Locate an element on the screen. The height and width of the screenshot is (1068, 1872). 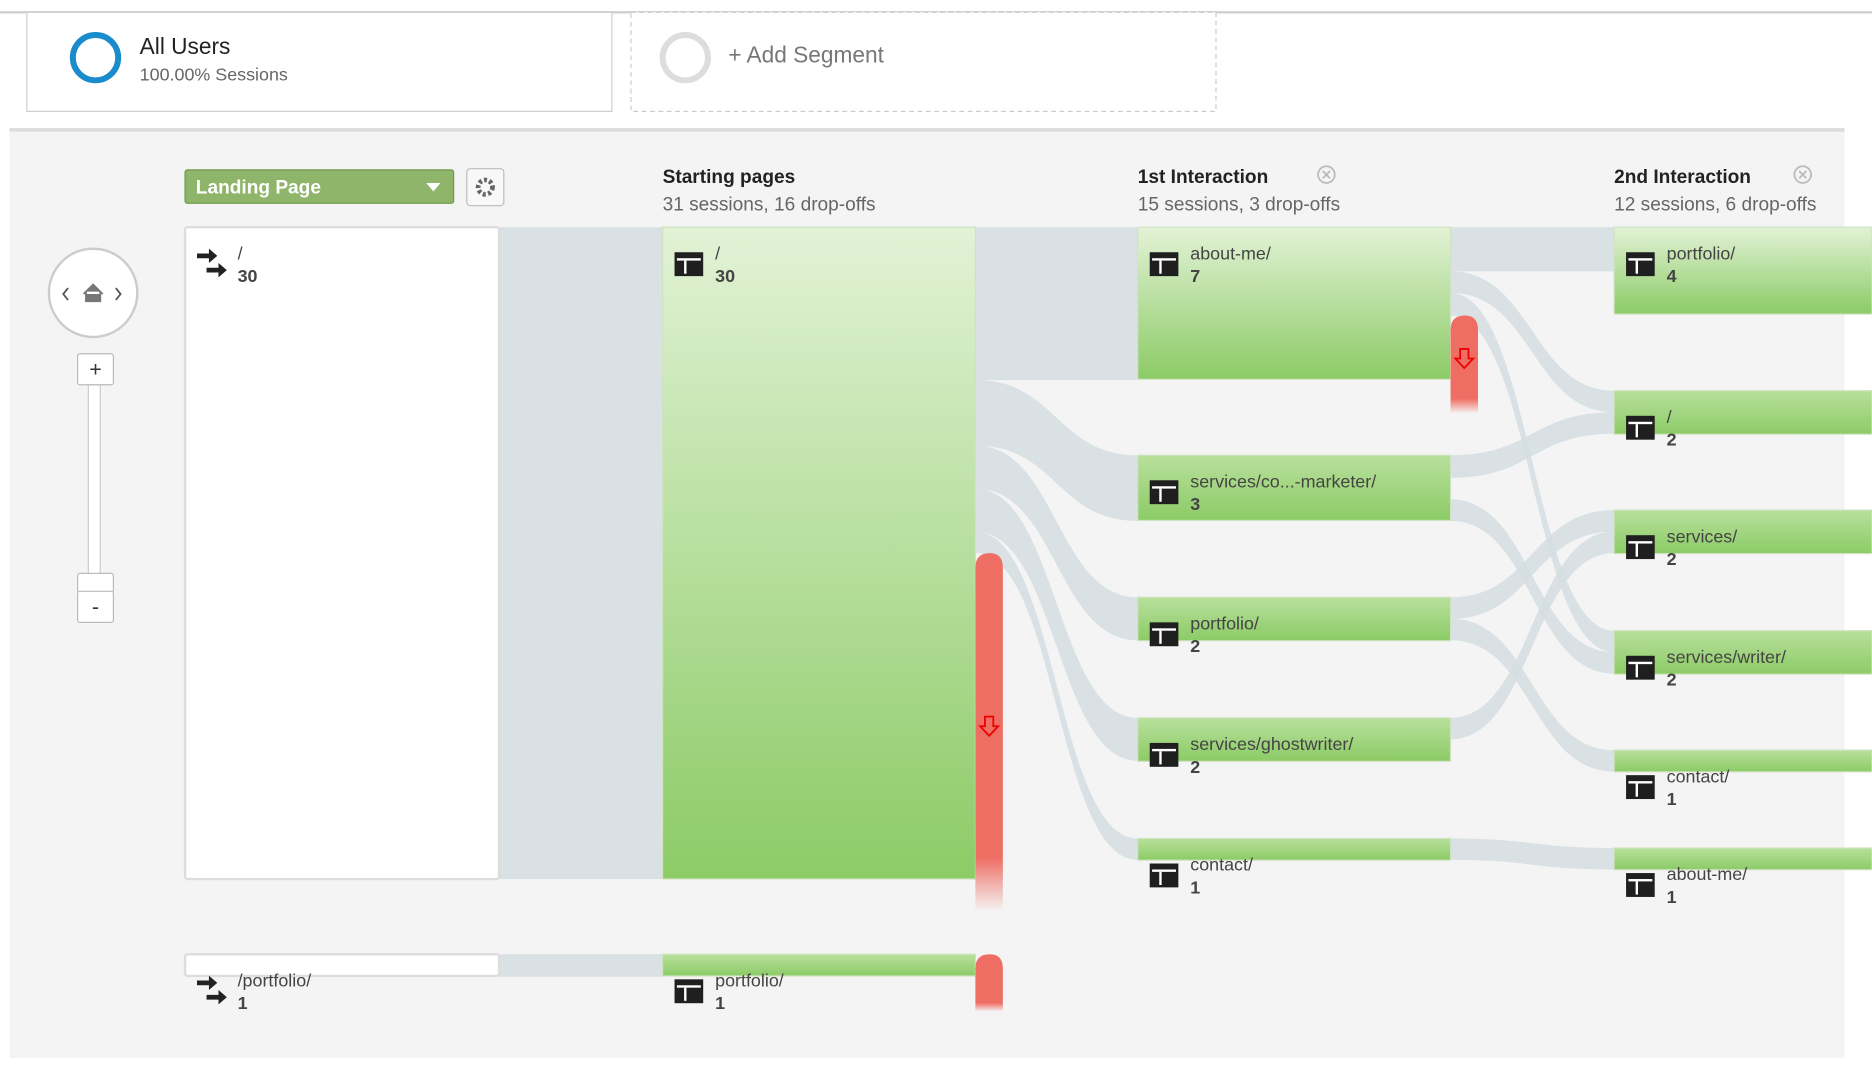
remove-x is located at coordinates (1326, 174).